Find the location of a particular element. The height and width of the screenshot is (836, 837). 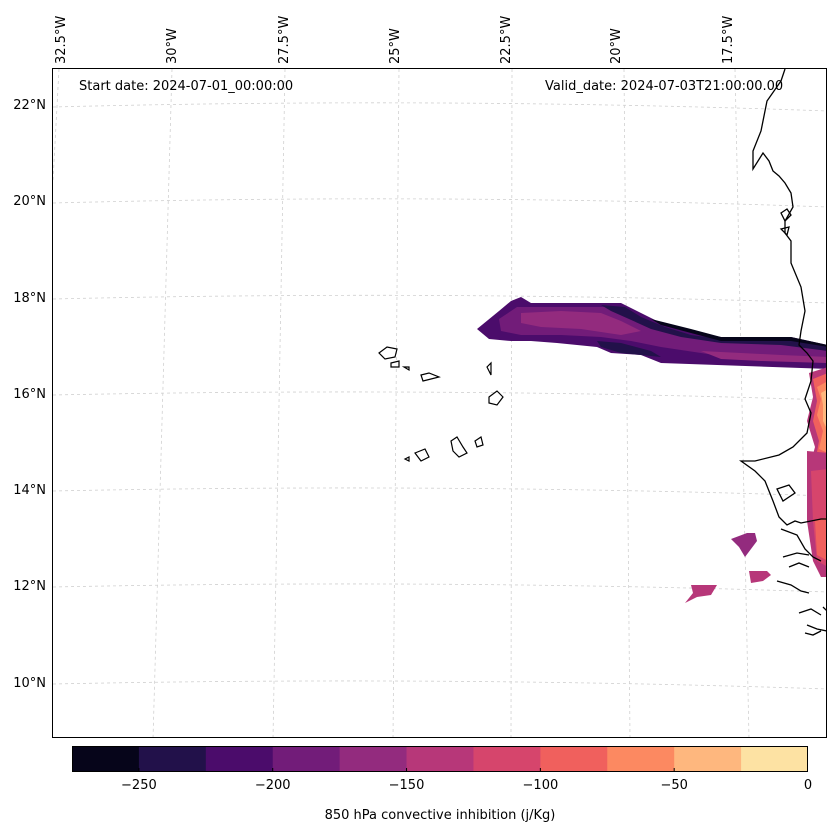

latitude-label: 16°N is located at coordinates (29, 394).